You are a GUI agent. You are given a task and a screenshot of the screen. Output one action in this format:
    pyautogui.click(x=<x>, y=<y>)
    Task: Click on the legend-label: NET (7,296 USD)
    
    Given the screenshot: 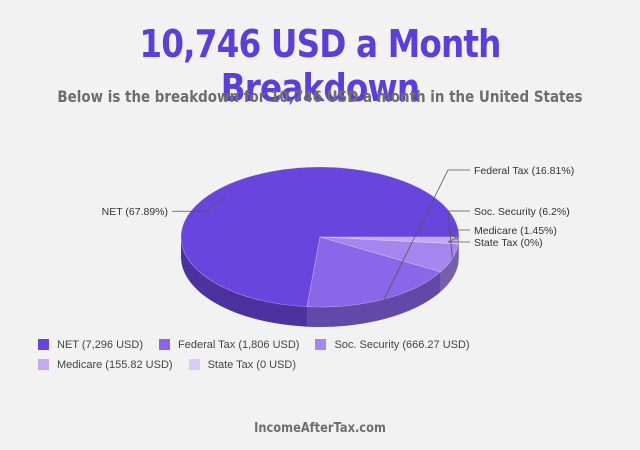 What is the action you would take?
    pyautogui.click(x=100, y=344)
    